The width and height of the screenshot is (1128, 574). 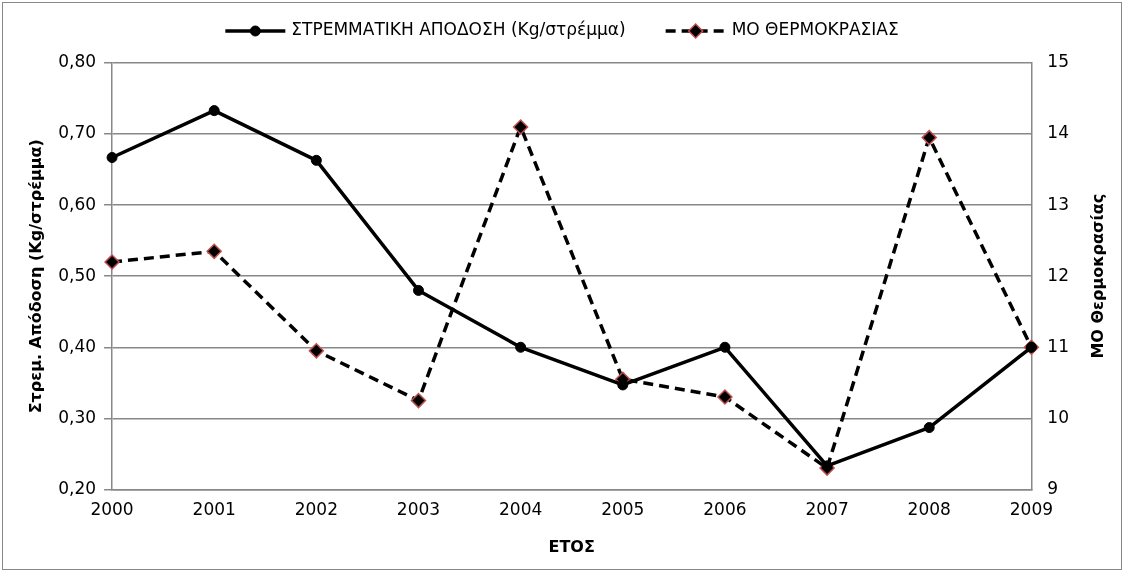 I want to click on y2-tick-label: 9, so click(x=1053, y=487).